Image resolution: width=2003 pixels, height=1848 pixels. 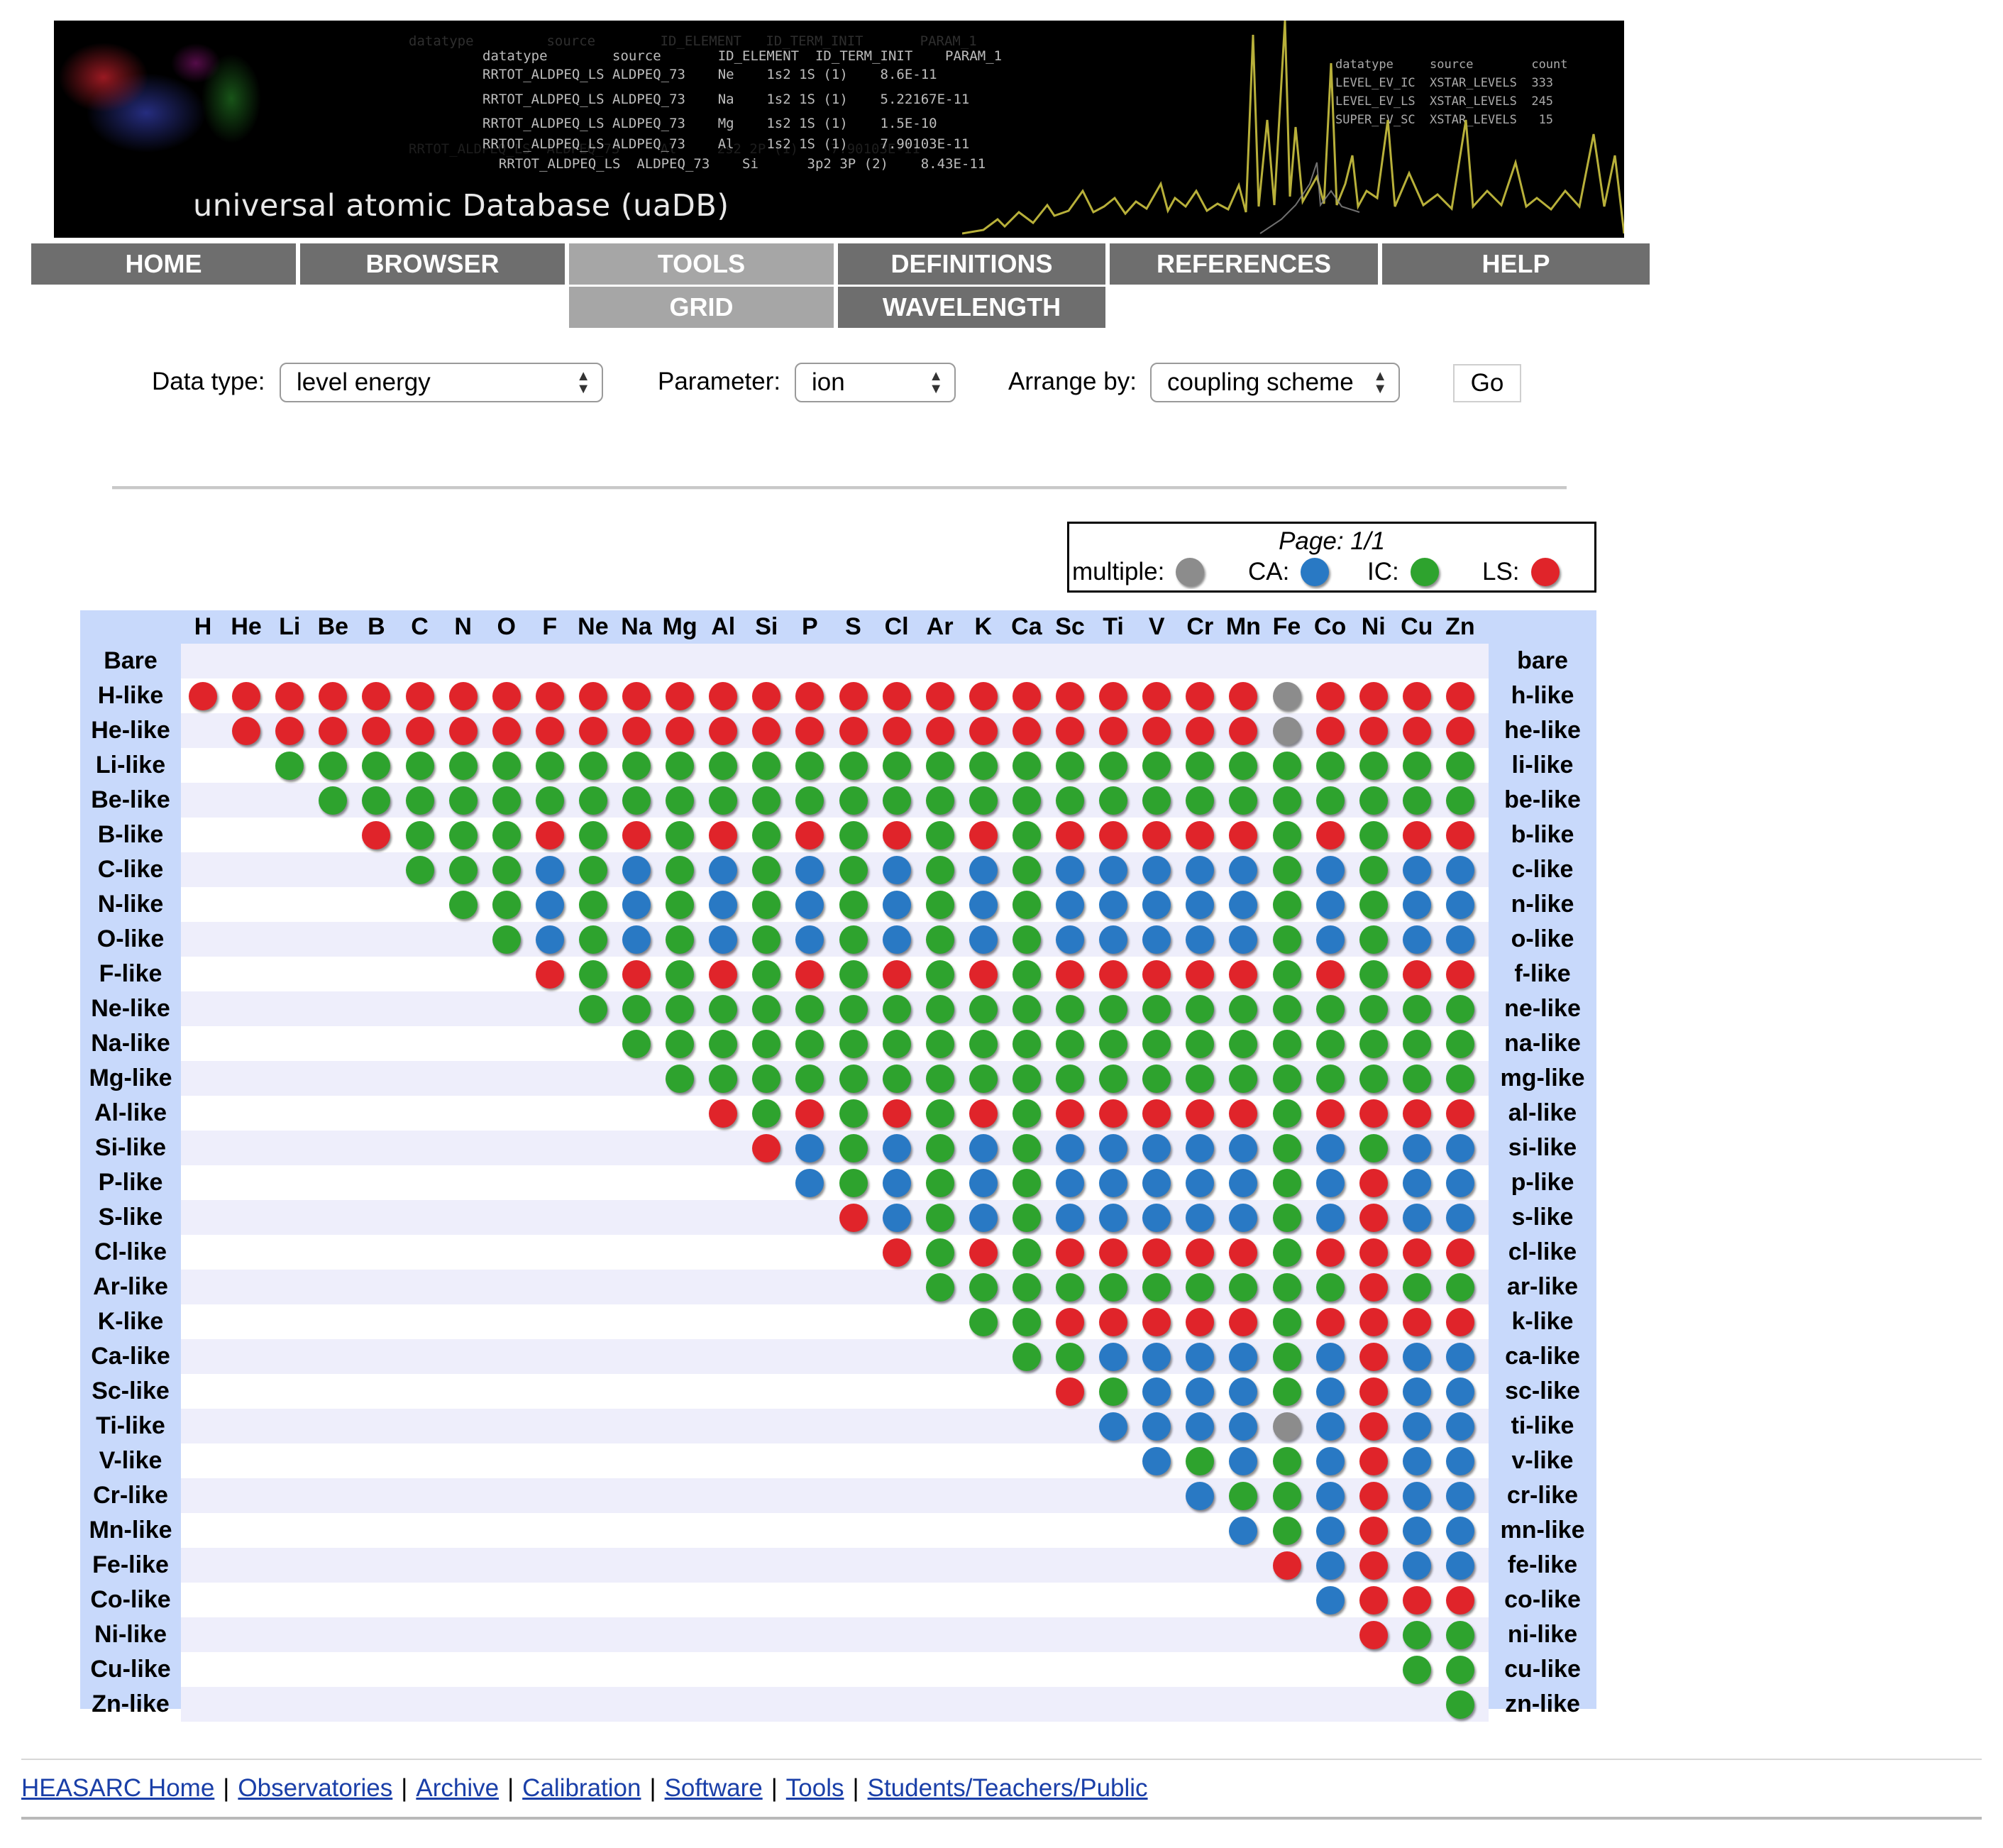 I want to click on ion-dot-ls-na-h-like, so click(x=636, y=696).